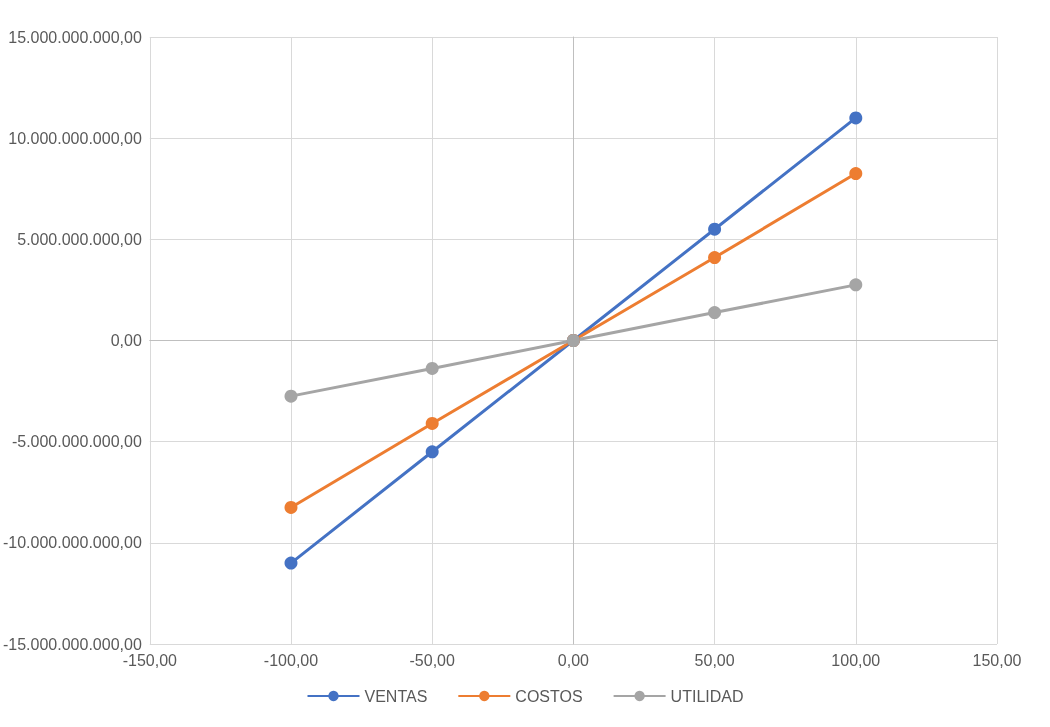  What do you see at coordinates (126, 340) in the screenshot?
I see `y-tick-label: 0,00` at bounding box center [126, 340].